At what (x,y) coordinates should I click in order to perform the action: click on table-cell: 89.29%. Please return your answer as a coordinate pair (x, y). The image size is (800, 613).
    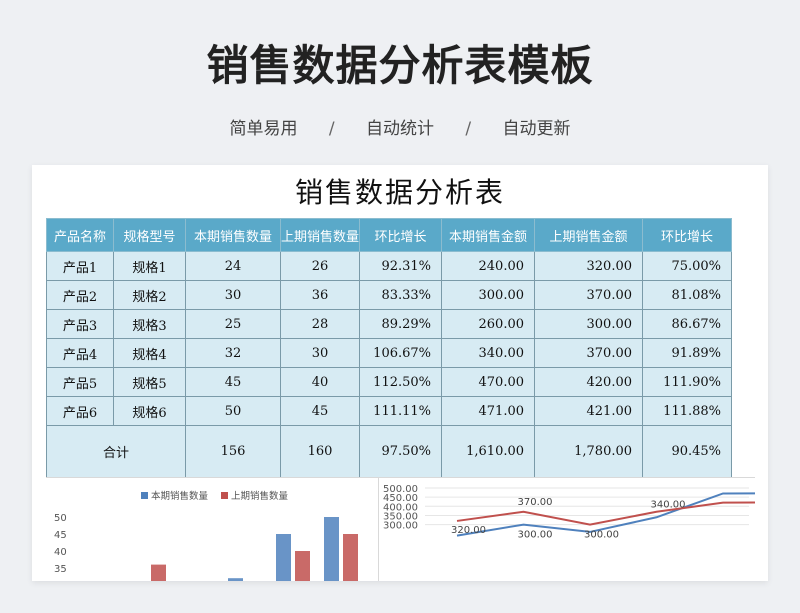
    Looking at the image, I should click on (401, 324).